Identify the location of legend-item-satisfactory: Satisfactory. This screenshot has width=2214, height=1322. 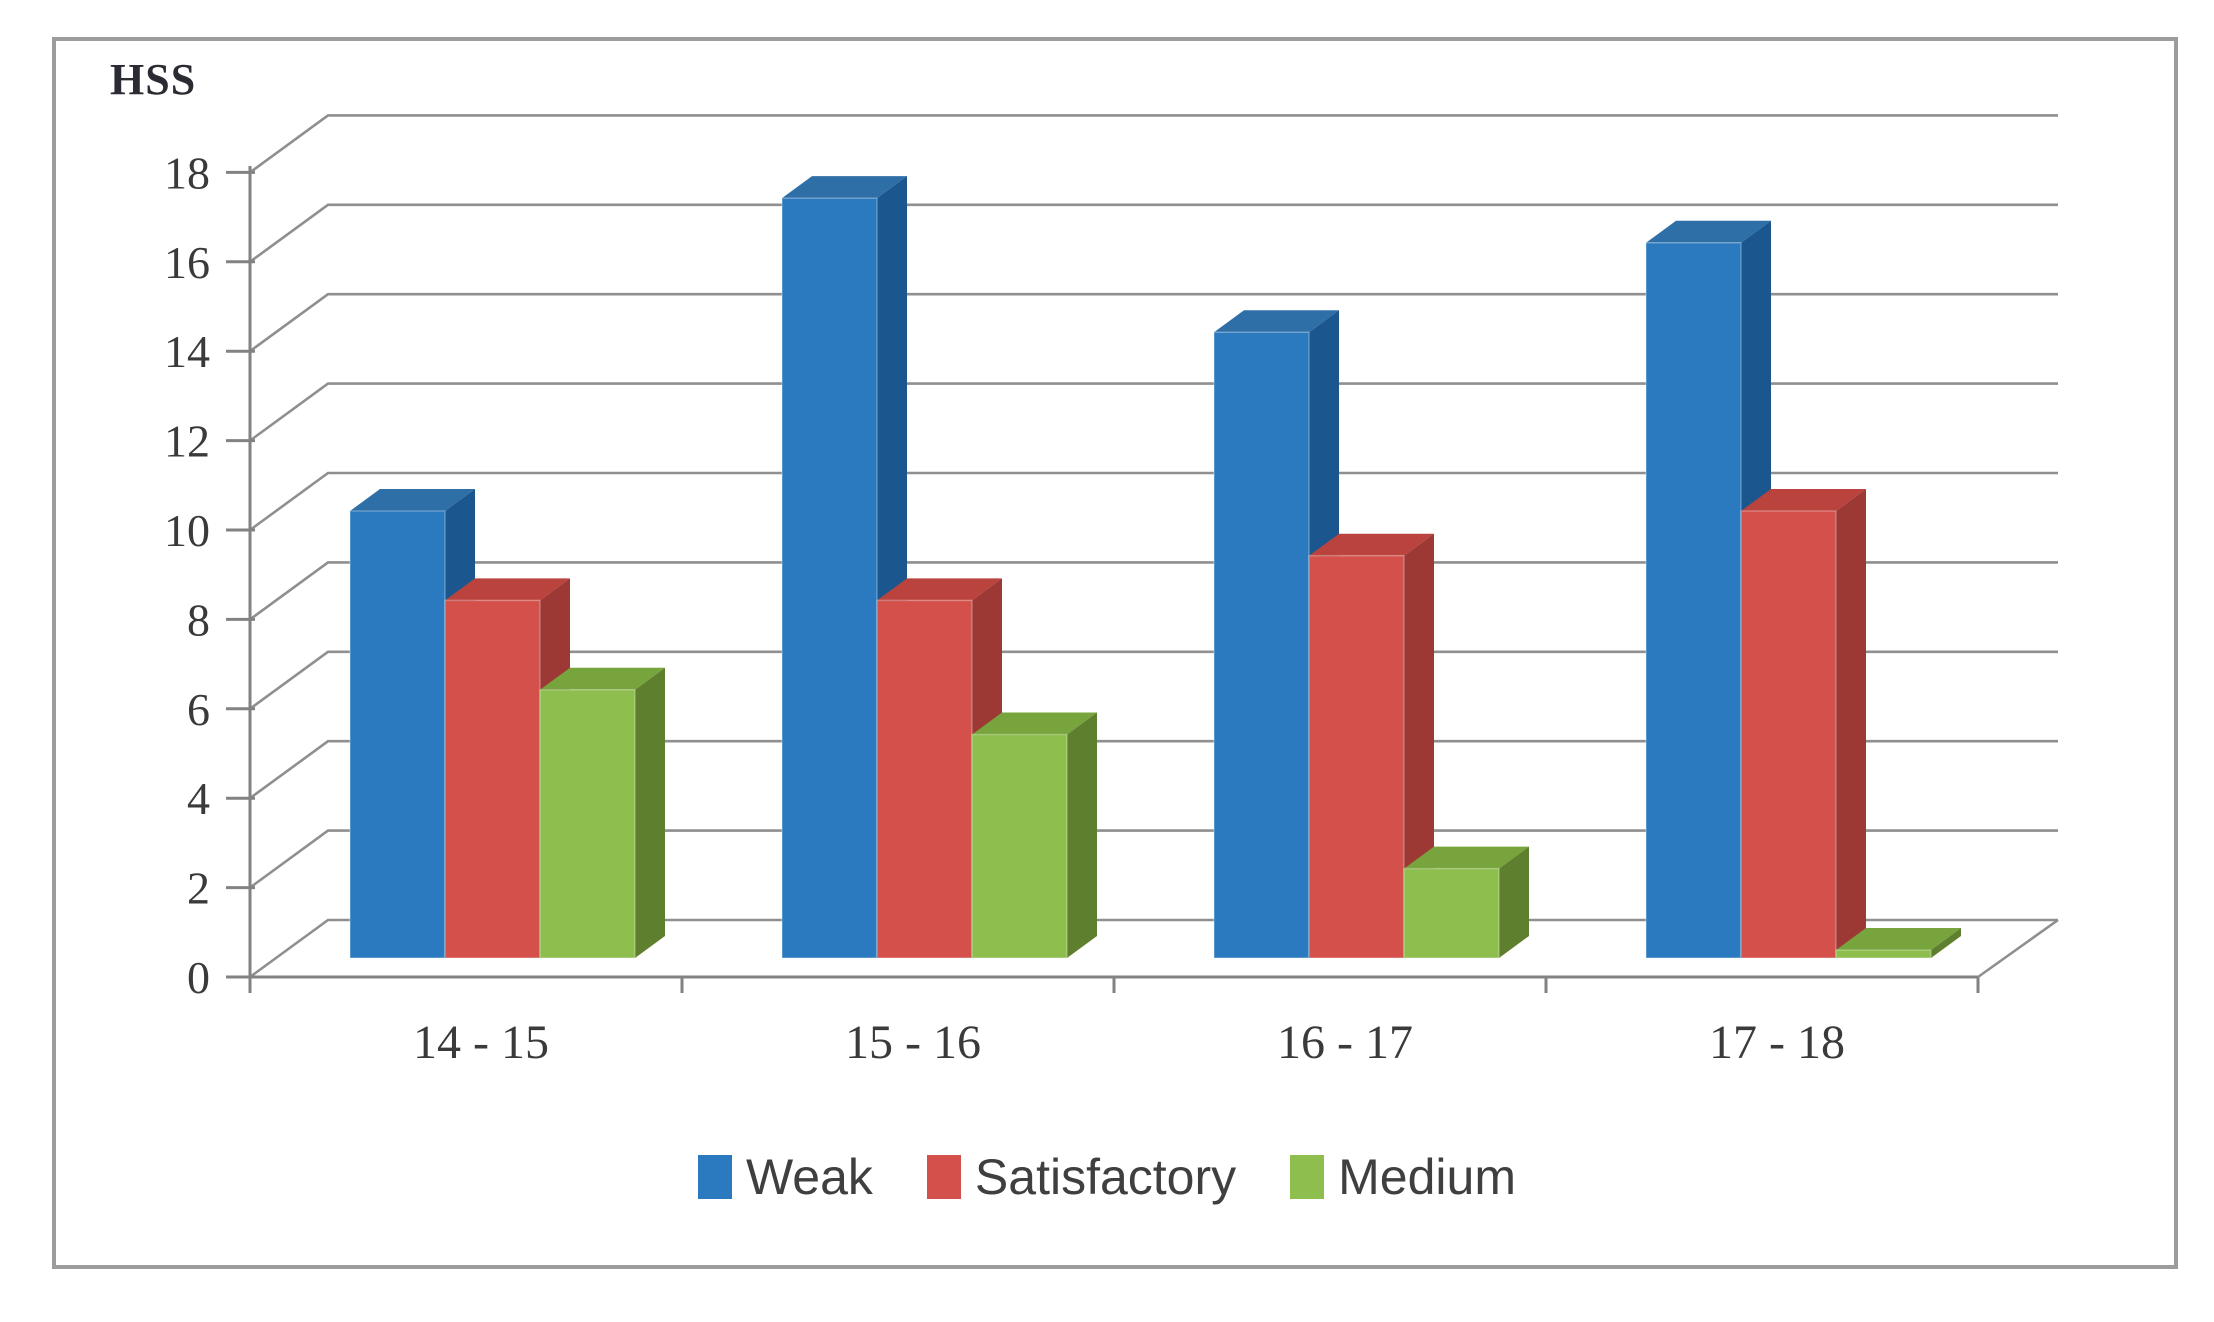
(1081, 1177).